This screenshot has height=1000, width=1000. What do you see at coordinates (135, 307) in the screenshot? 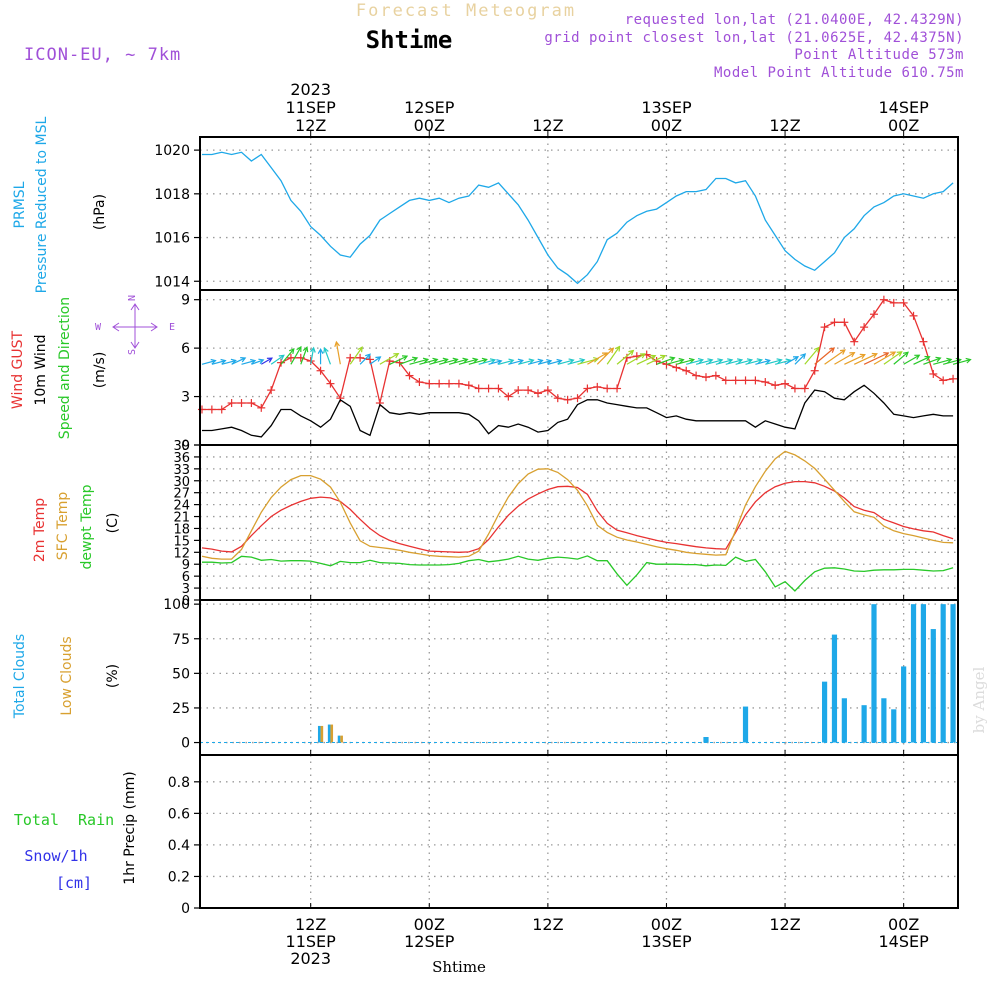
I see `compass-n-head` at bounding box center [135, 307].